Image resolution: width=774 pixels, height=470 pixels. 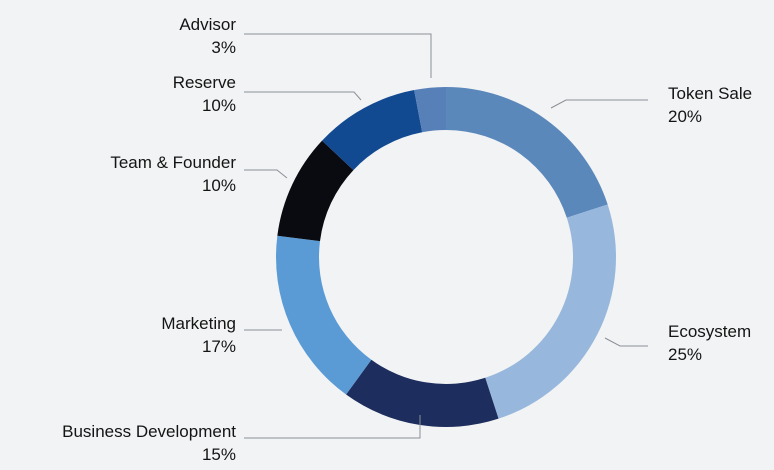 What do you see at coordinates (207, 24) in the screenshot?
I see `label-name: Advisor` at bounding box center [207, 24].